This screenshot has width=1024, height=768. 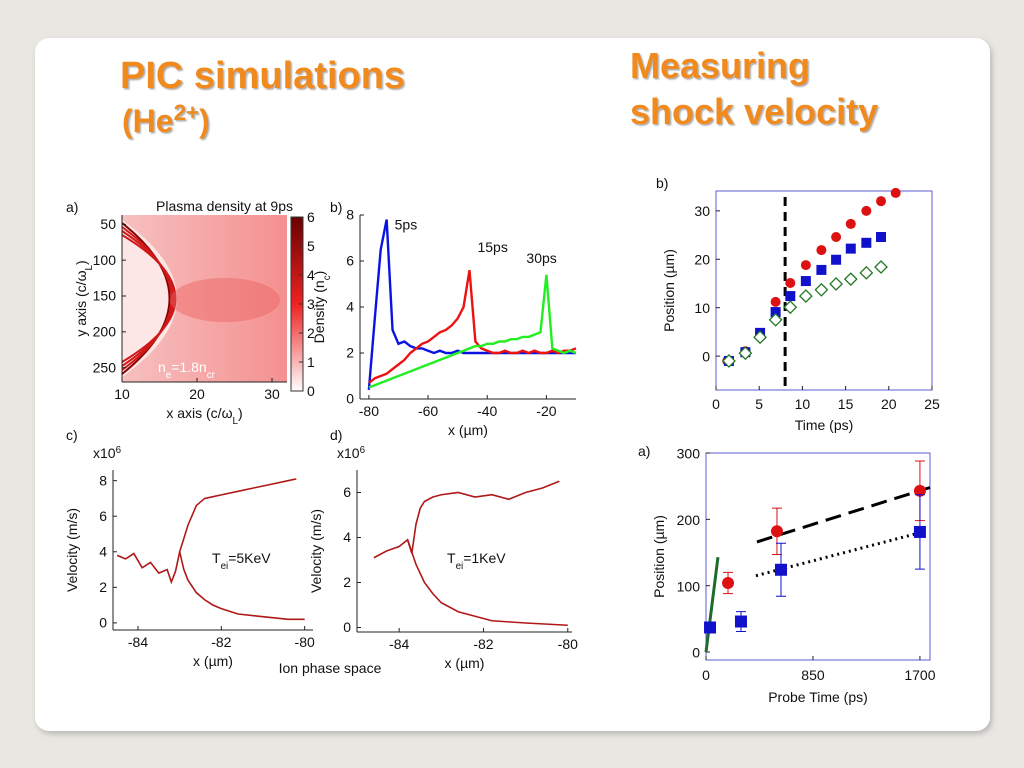 What do you see at coordinates (311, 333) in the screenshot?
I see `colorbar-tick-label: 2` at bounding box center [311, 333].